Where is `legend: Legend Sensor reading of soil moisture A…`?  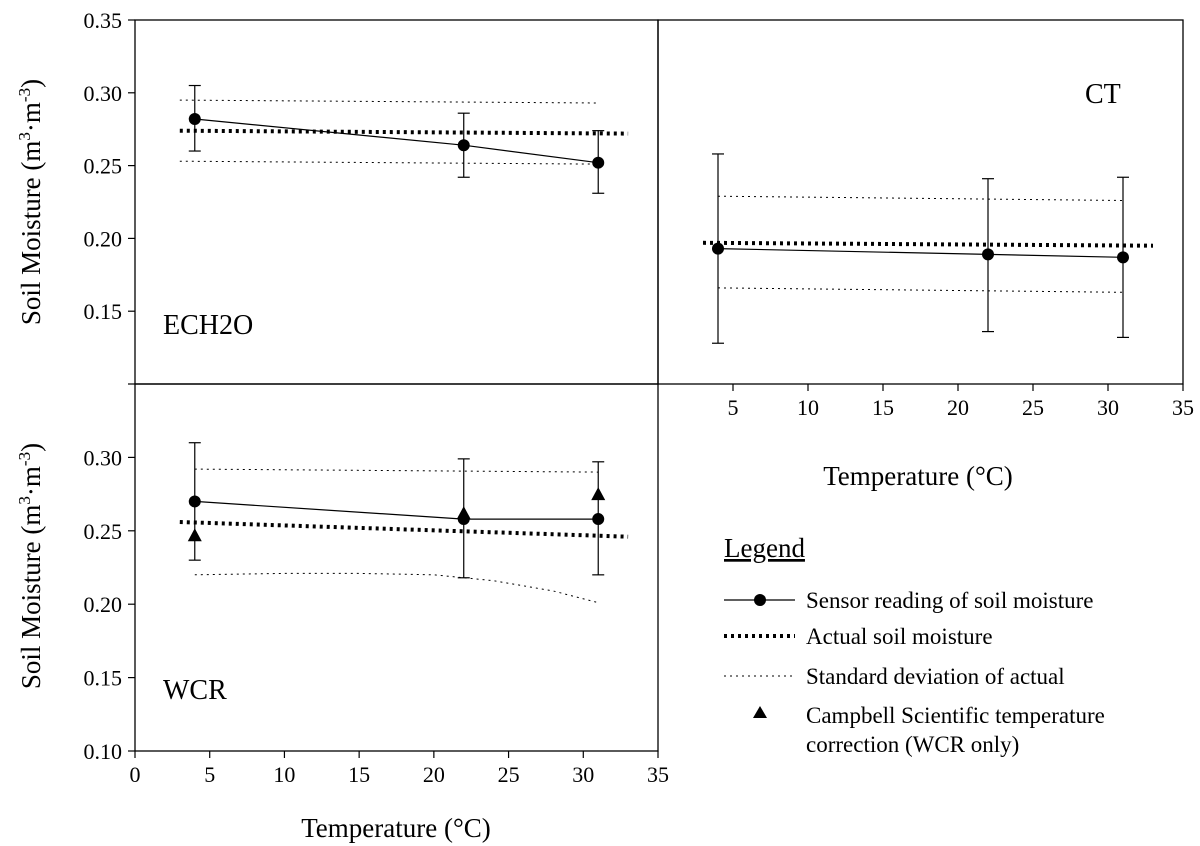
legend: Legend Sensor reading of soil moisture A… is located at coordinates (914, 645).